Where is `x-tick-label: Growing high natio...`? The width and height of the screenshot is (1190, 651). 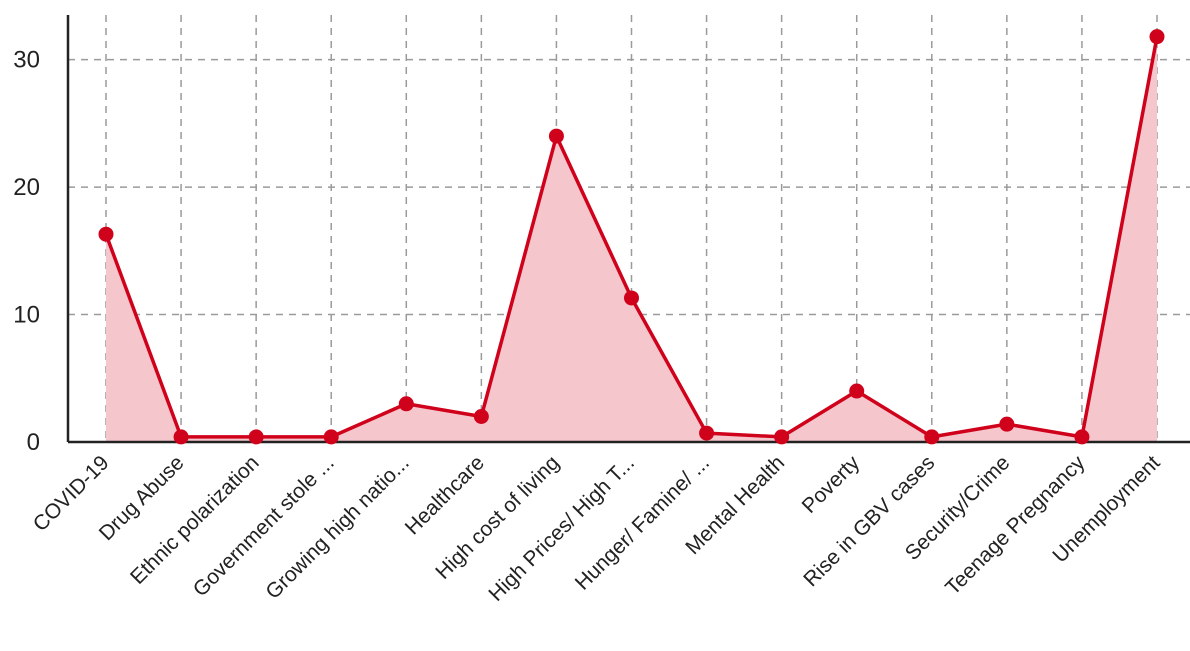 x-tick-label: Growing high natio... is located at coordinates (337, 527).